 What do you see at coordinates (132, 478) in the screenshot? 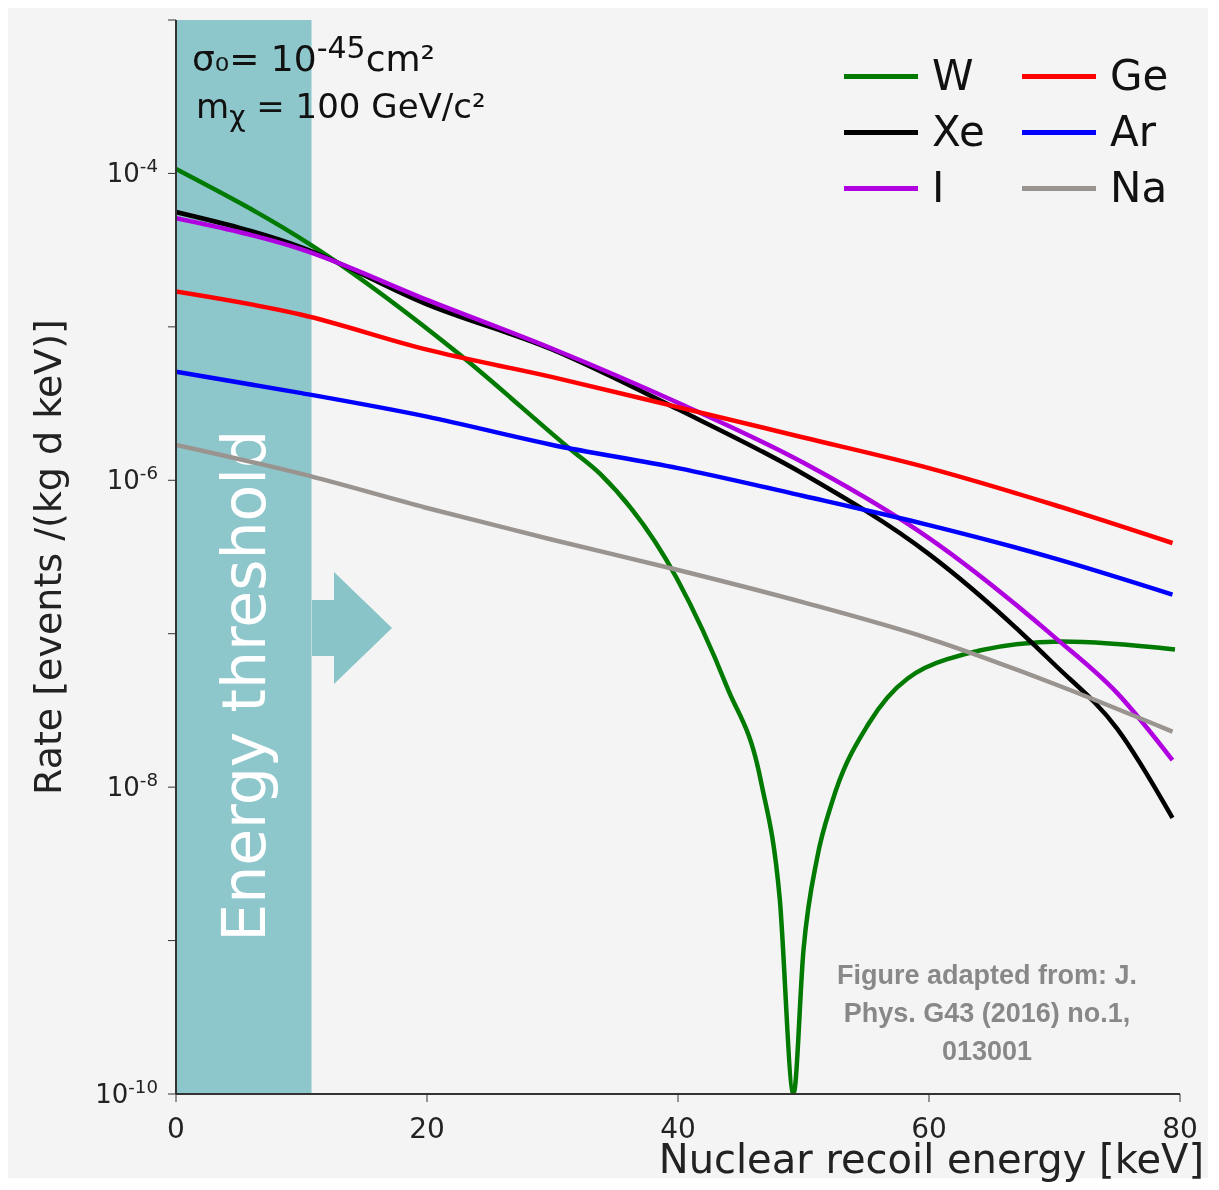
I see `y-tick-label: 10$^{-6}$` at bounding box center [132, 478].